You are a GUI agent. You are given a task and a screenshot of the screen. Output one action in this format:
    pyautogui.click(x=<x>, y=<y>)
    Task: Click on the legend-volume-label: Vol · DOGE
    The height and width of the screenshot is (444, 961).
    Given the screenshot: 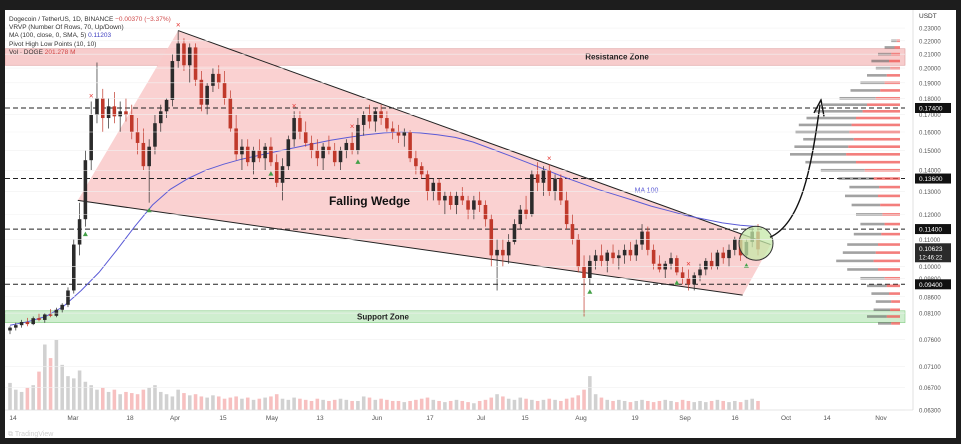 What is the action you would take?
    pyautogui.click(x=26, y=52)
    